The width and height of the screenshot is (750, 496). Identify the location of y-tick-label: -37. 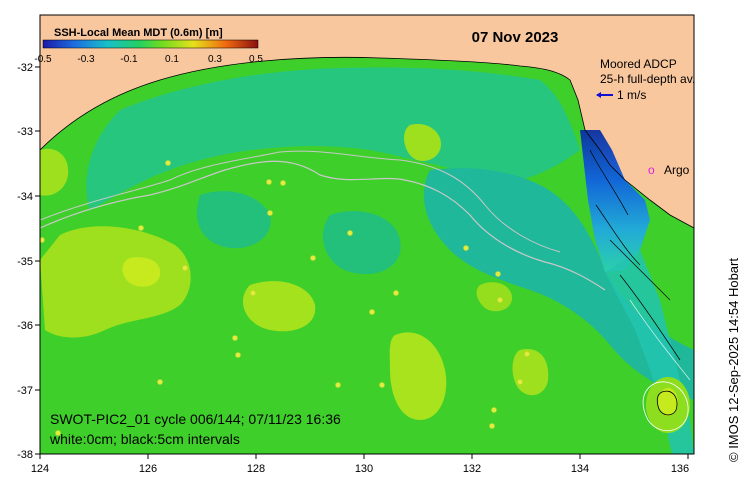
(25, 391).